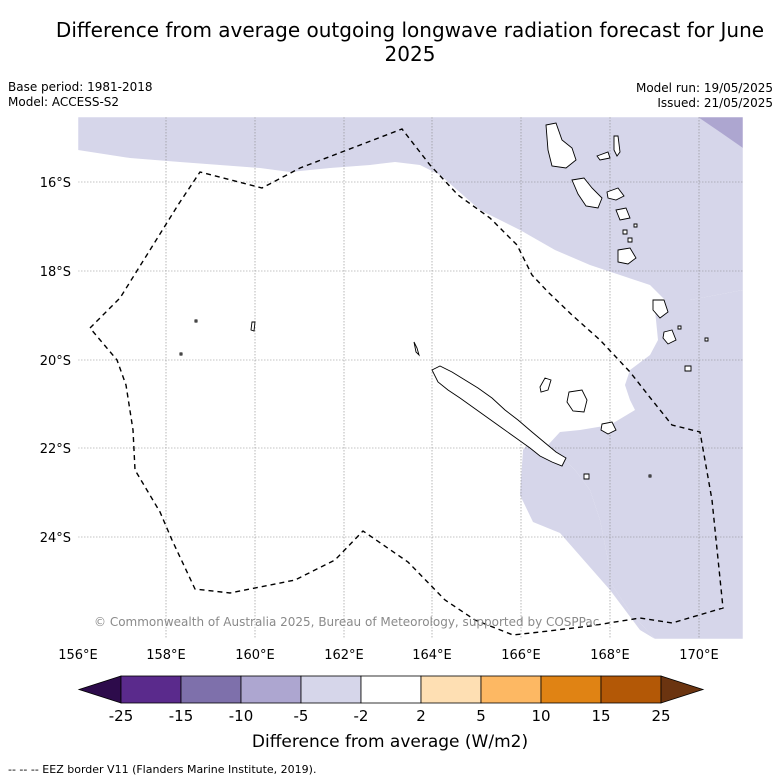 This screenshot has width=781, height=781. What do you see at coordinates (78, 655) in the screenshot?
I see `lon-label-156e: 156°E` at bounding box center [78, 655].